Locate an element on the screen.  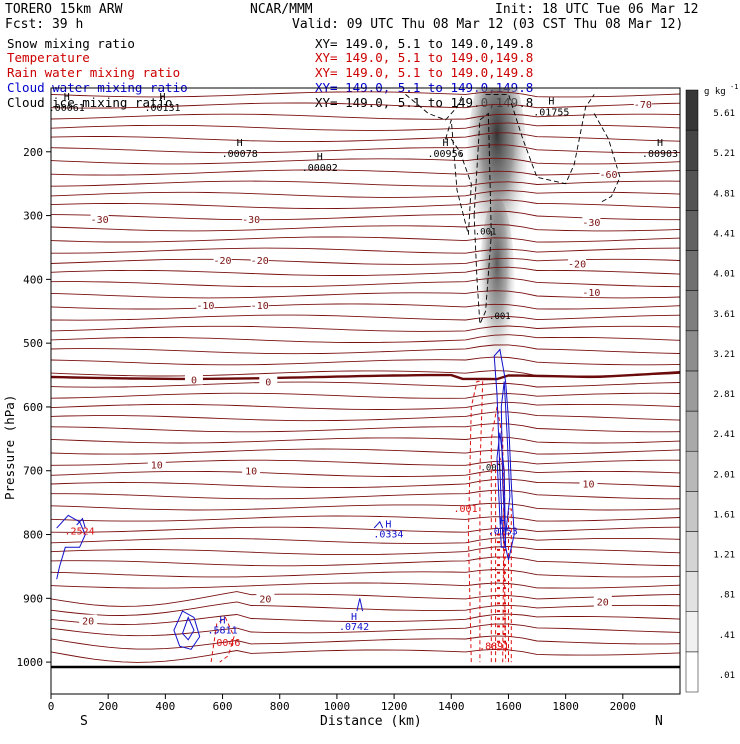
y-tick-label: 200 is located at coordinates (33, 152).